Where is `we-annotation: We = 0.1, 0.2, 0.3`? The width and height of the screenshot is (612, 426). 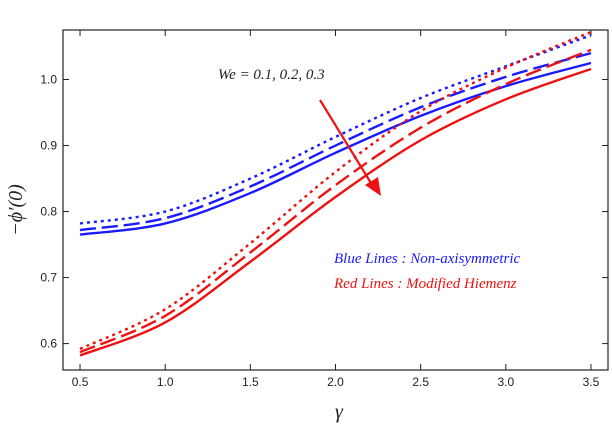
we-annotation: We = 0.1, 0.2, 0.3 is located at coordinates (271, 75).